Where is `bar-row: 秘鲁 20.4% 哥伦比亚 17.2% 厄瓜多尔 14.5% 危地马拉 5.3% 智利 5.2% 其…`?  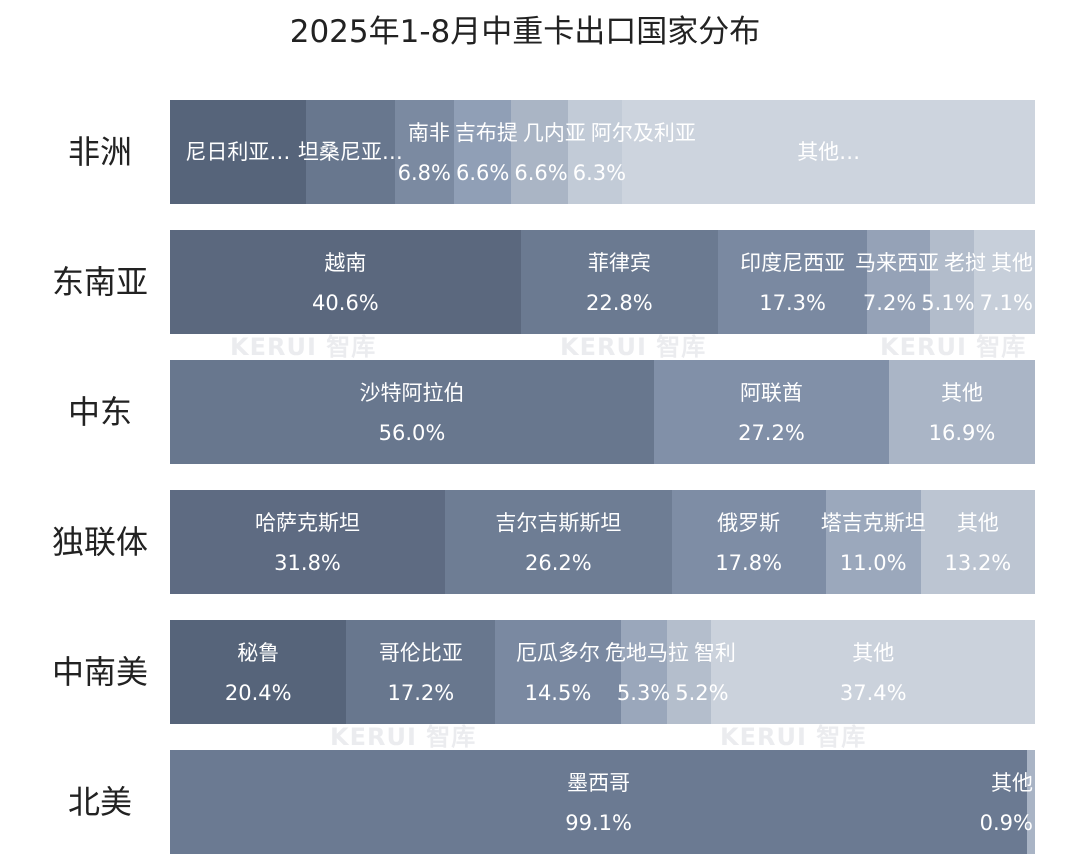
bar-row: 秘鲁 20.4% 哥伦比亚 17.2% 厄瓜多尔 14.5% 危地马拉 5.3% 智利 5.2% 其… is located at coordinates (603, 672).